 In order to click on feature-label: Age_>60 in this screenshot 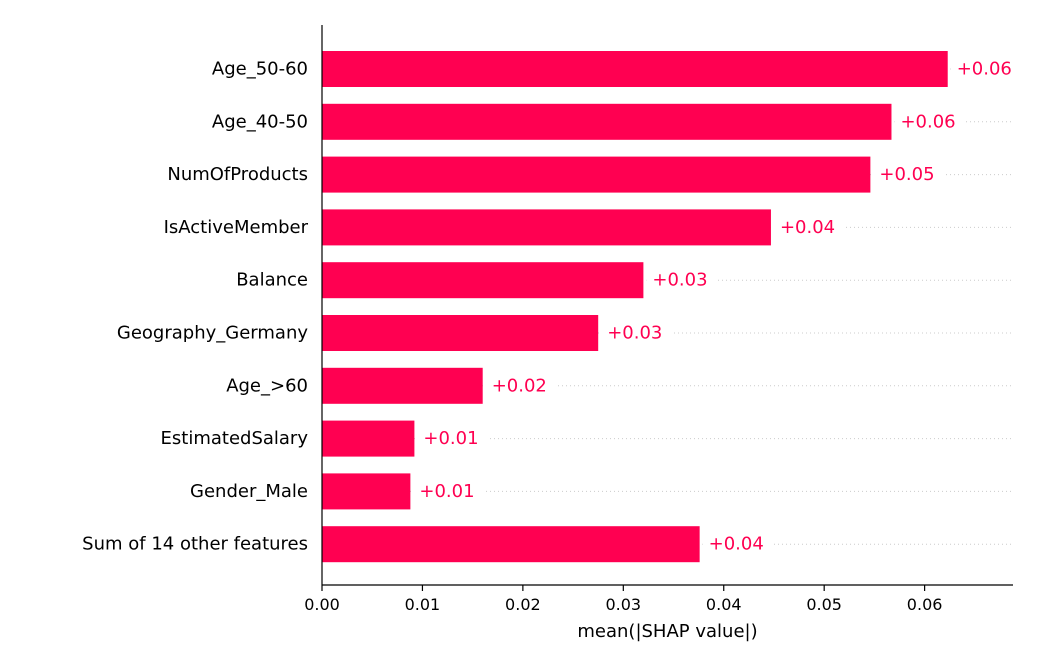, I will do `click(267, 385)`.